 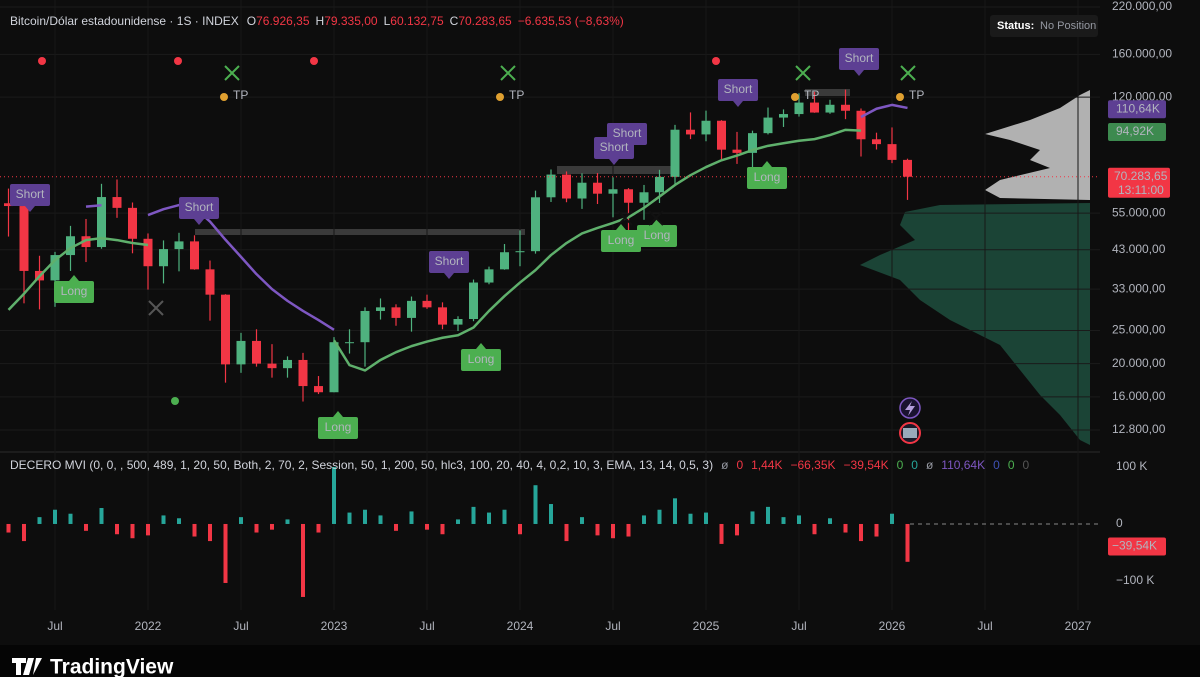 I want to click on footer-bar, so click(x=600, y=661).